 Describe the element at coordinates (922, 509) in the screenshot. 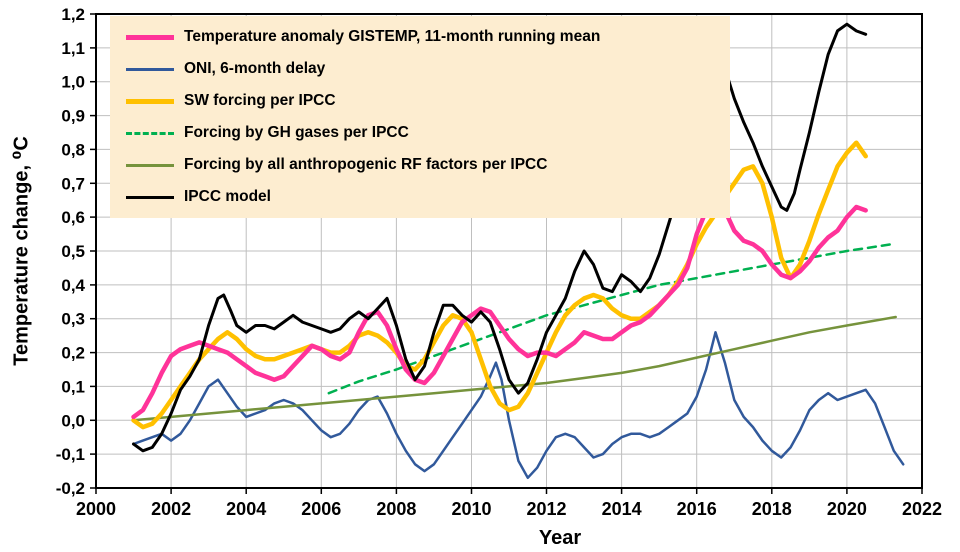

I see `svg-text: 2022` at that location.